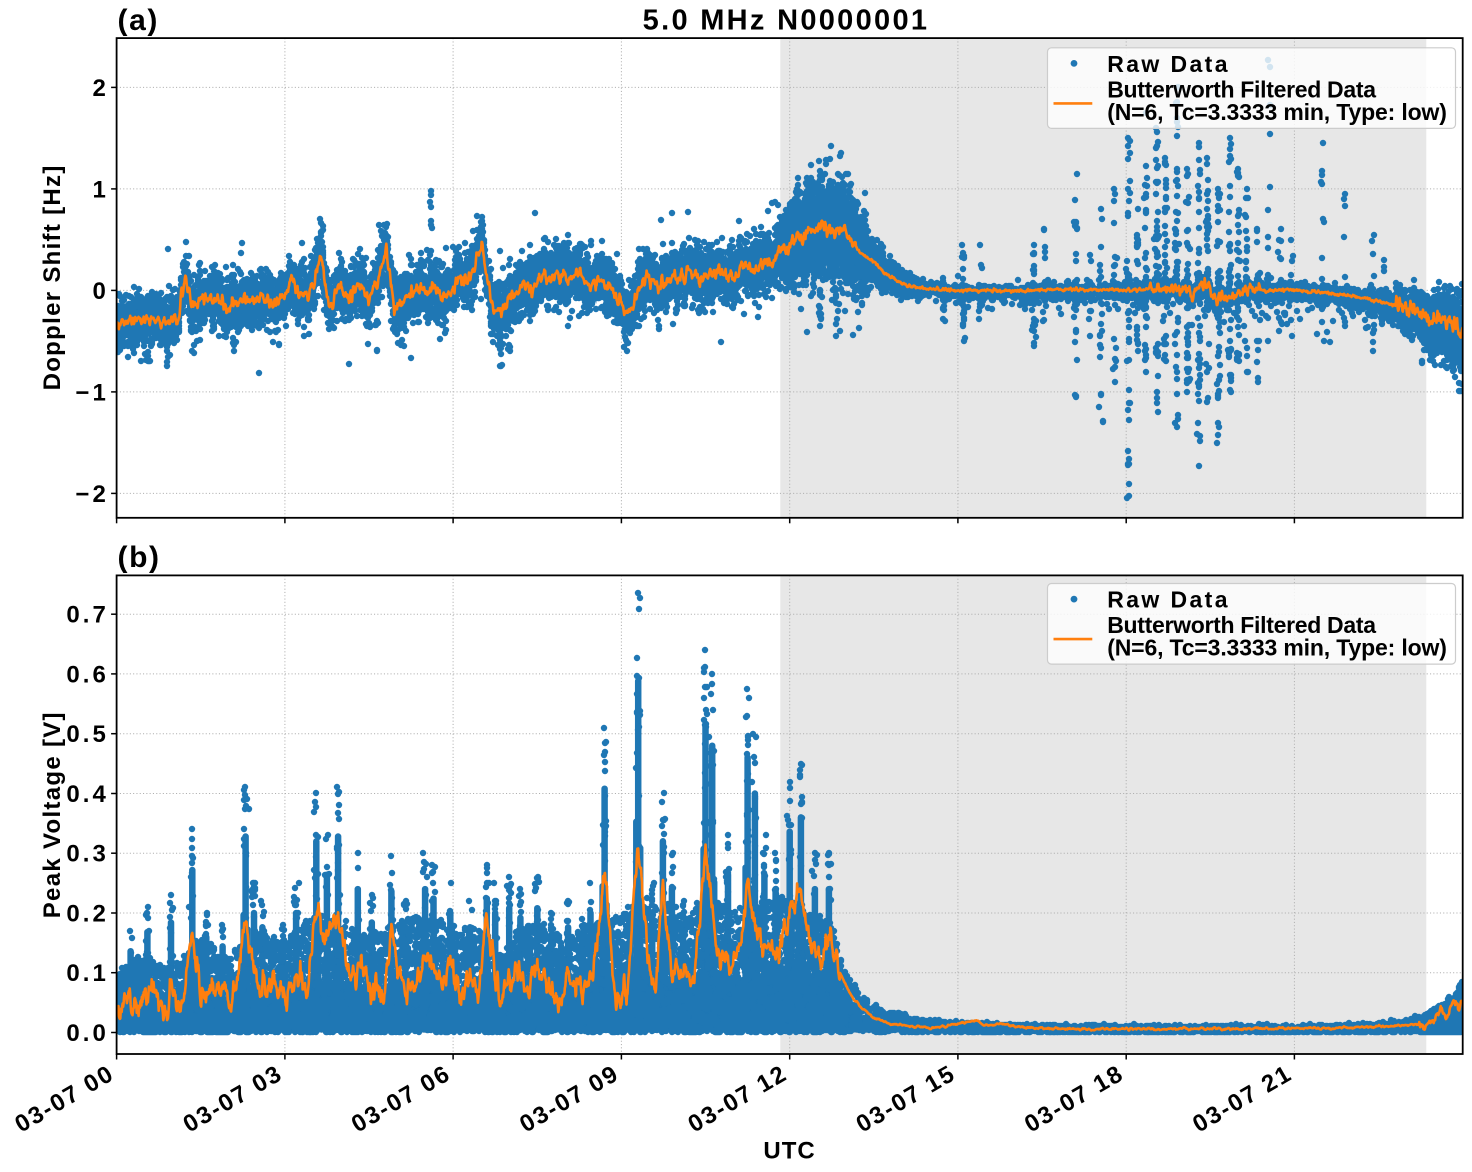  What do you see at coordinates (138, 20) in the screenshot?
I see `svg-text: (a)` at bounding box center [138, 20].